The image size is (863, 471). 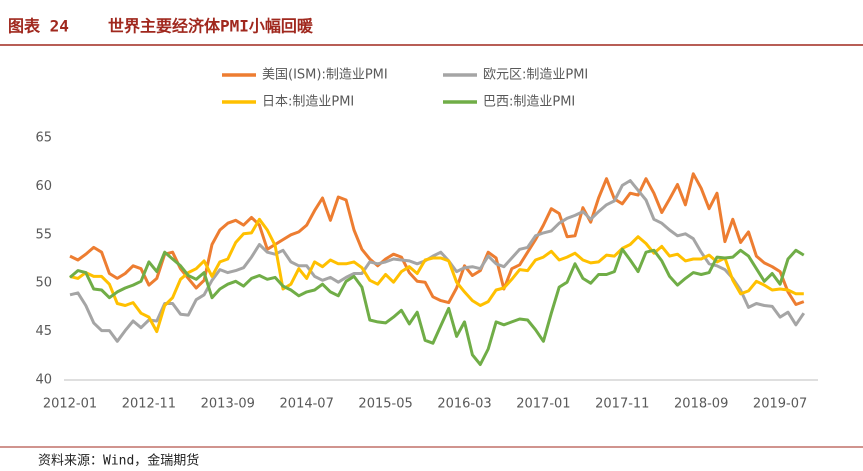 What do you see at coordinates (622, 404) in the screenshot?
I see `x-tick-label: 2017-11` at bounding box center [622, 404].